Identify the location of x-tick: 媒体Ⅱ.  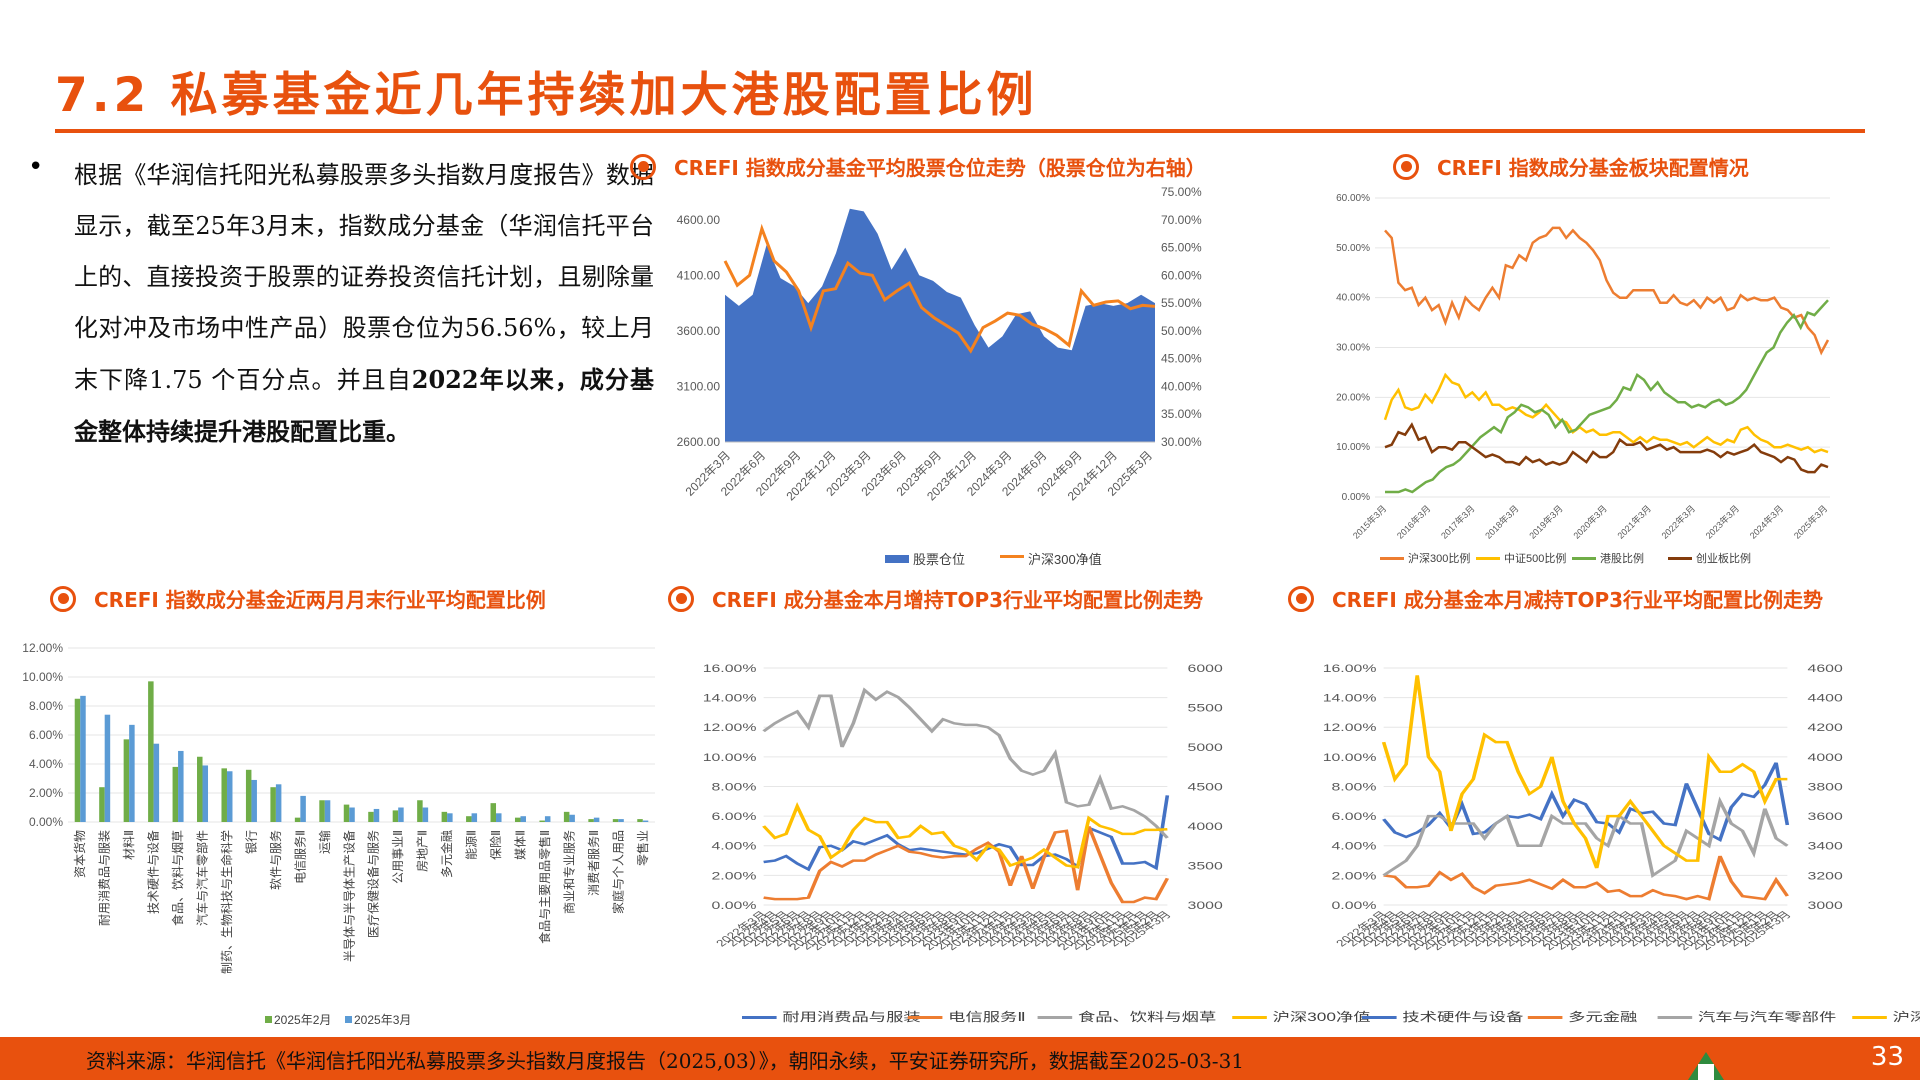
(520, 845).